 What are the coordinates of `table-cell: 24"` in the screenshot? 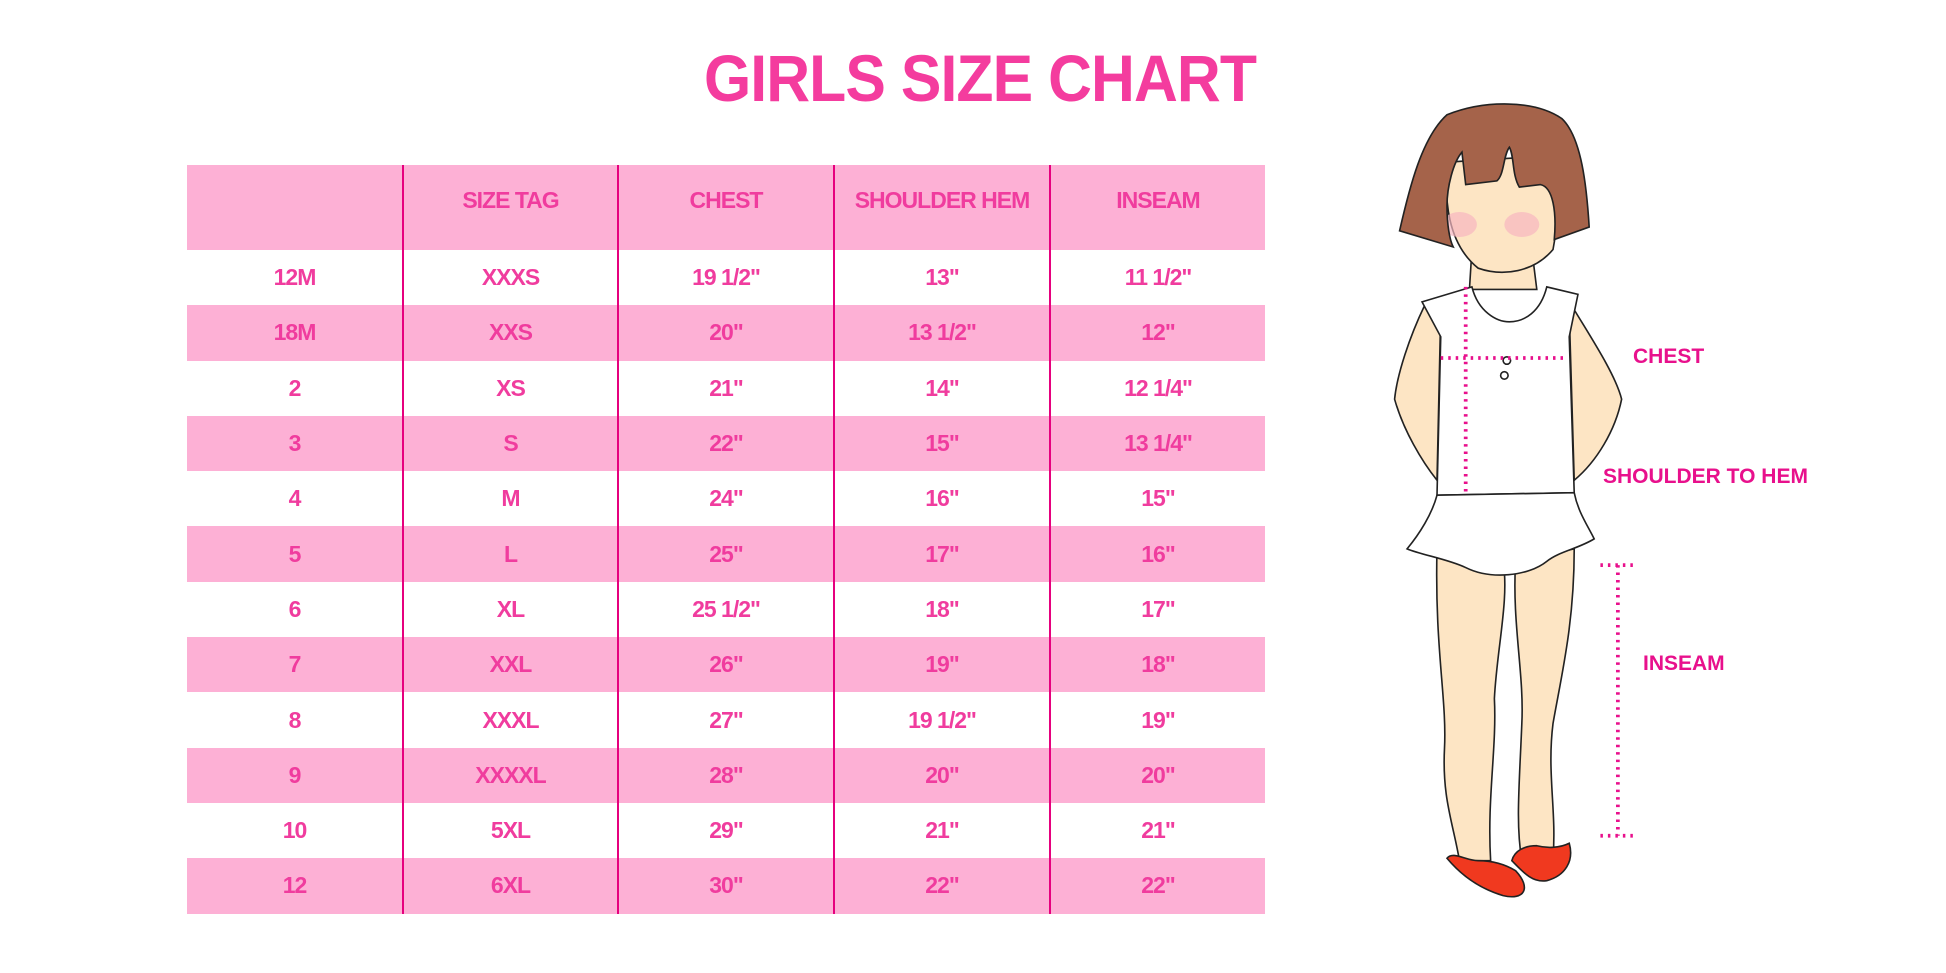 It's located at (725, 499).